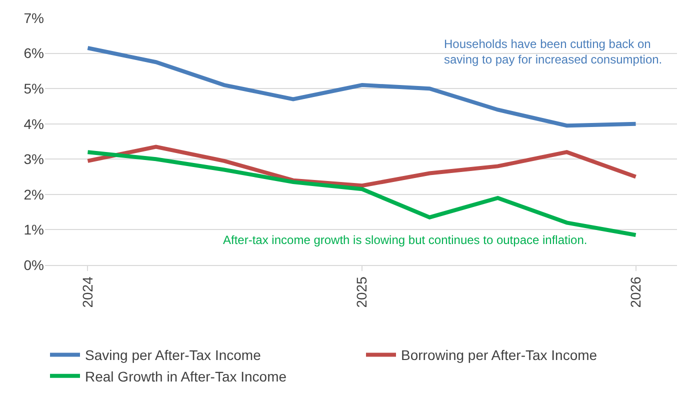 The width and height of the screenshot is (687, 402). I want to click on y-tick-label: 5%, so click(34, 88).